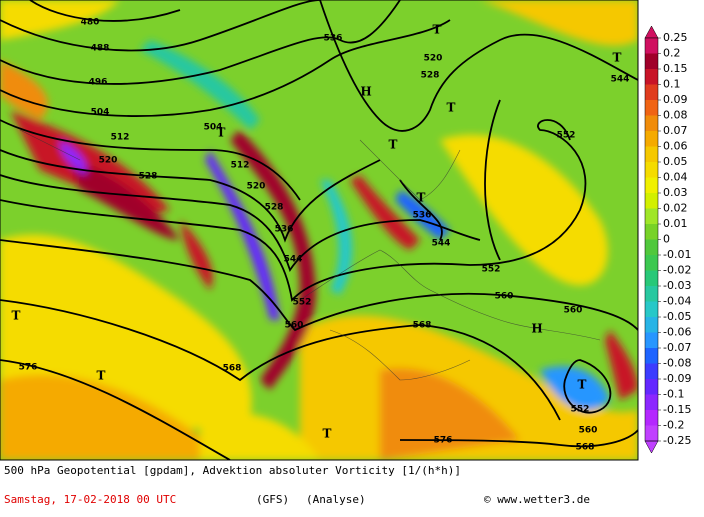 Image resolution: width=704 pixels, height=517 pixels. Describe the element at coordinates (677, 332) in the screenshot. I see `colorbar-label: -0.06` at that location.